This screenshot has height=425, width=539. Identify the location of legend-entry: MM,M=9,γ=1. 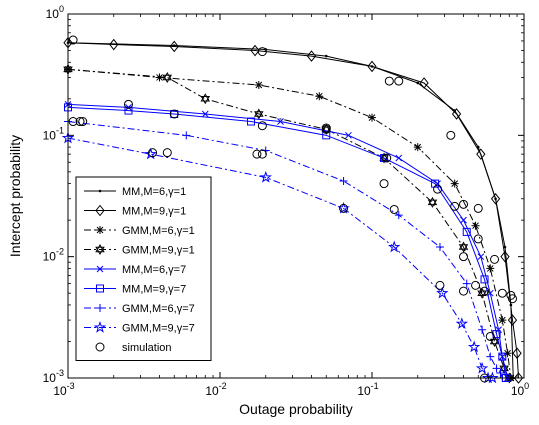
(135, 211).